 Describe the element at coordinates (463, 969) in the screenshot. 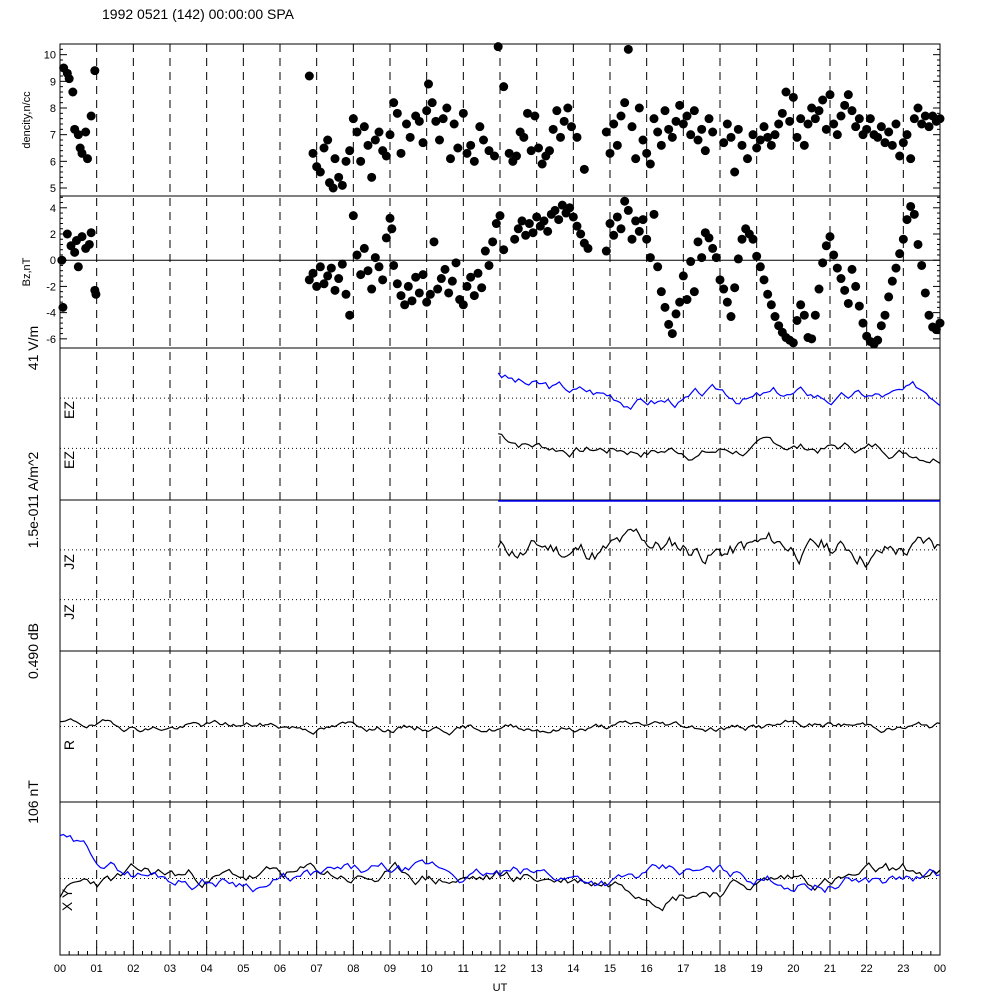

I see `x-tick-label: 11` at that location.